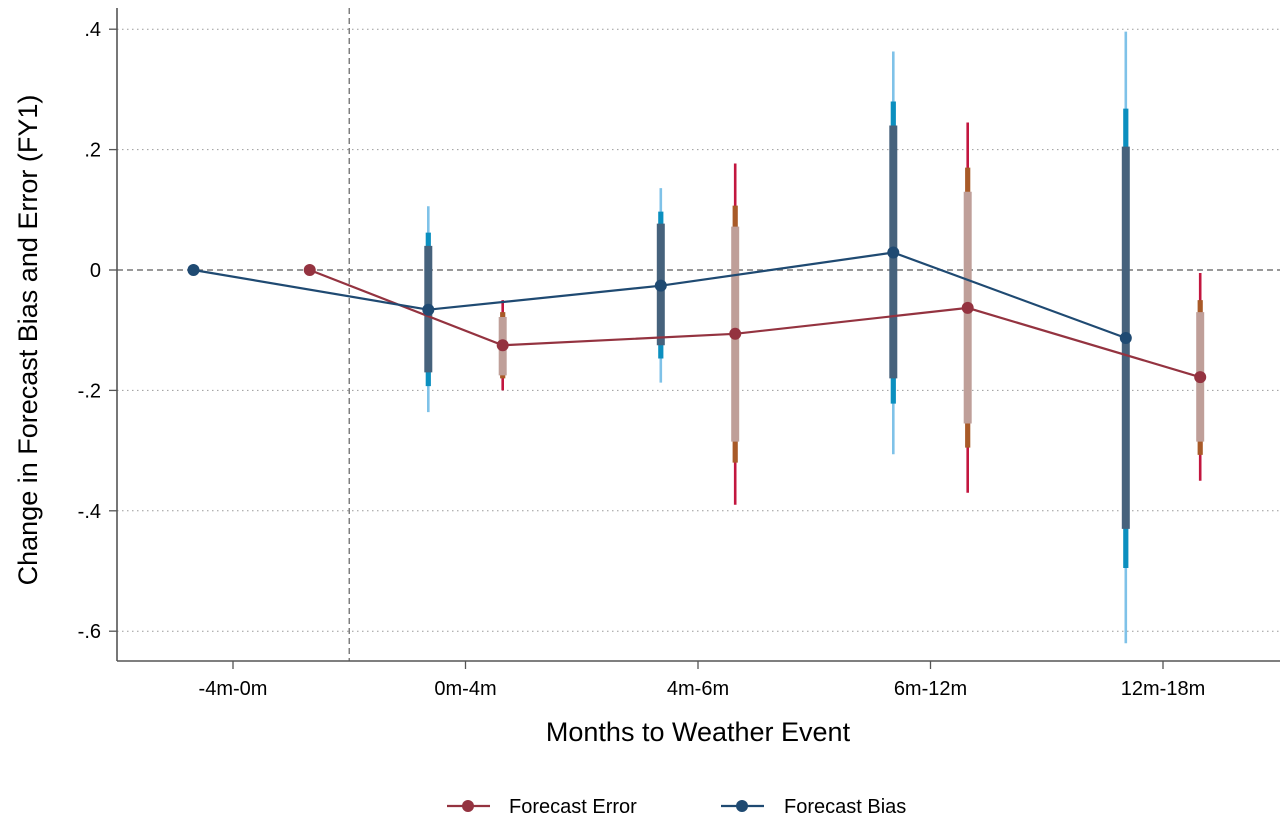  Describe the element at coordinates (233, 689) in the screenshot. I see `x-tick-label: -4m-0m` at that location.